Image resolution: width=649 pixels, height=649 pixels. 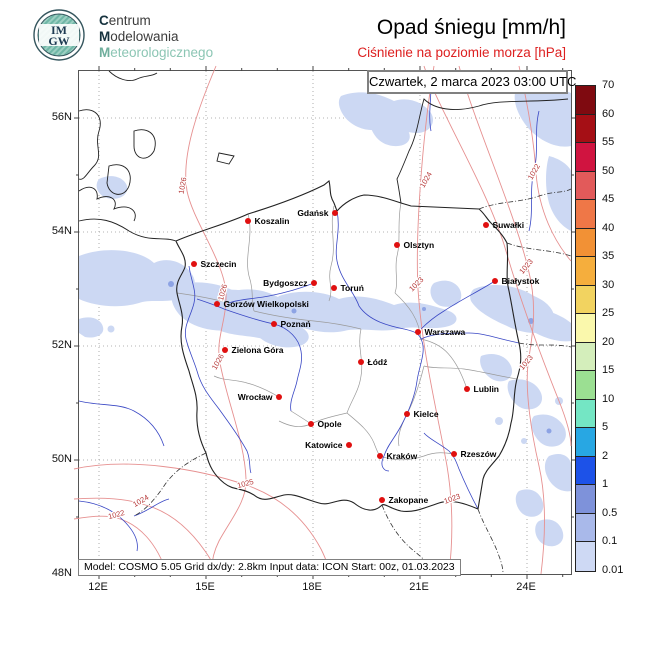 I want to click on city-label: Lublin, so click(x=487, y=389).